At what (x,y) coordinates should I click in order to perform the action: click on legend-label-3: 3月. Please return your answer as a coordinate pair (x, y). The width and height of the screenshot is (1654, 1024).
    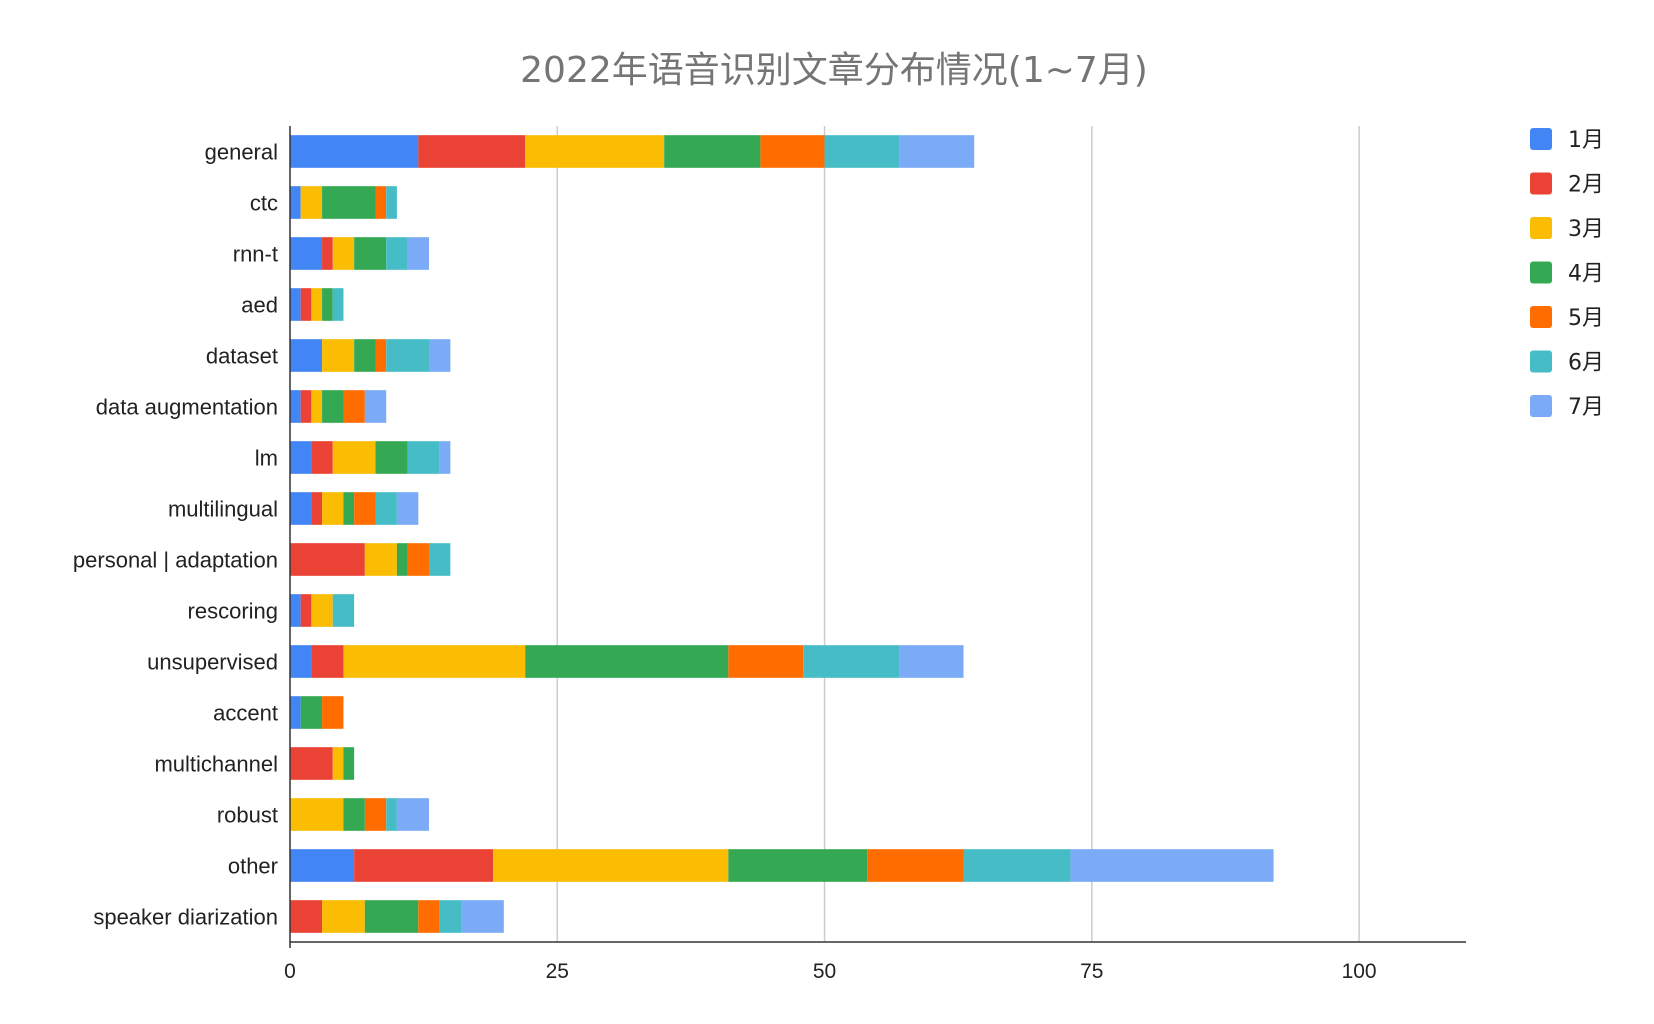
    Looking at the image, I should click on (1586, 229).